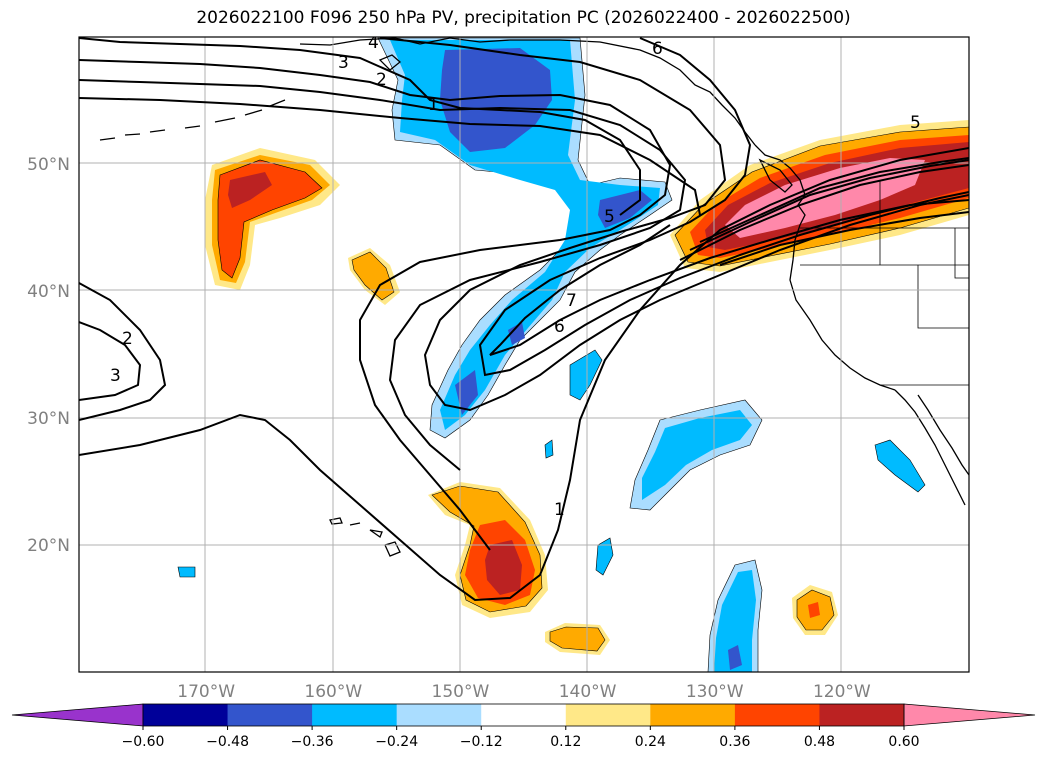 The width and height of the screenshot is (1047, 765). Describe the element at coordinates (734, 742) in the screenshot. I see `colorbar-tick-label: 0.36` at that location.